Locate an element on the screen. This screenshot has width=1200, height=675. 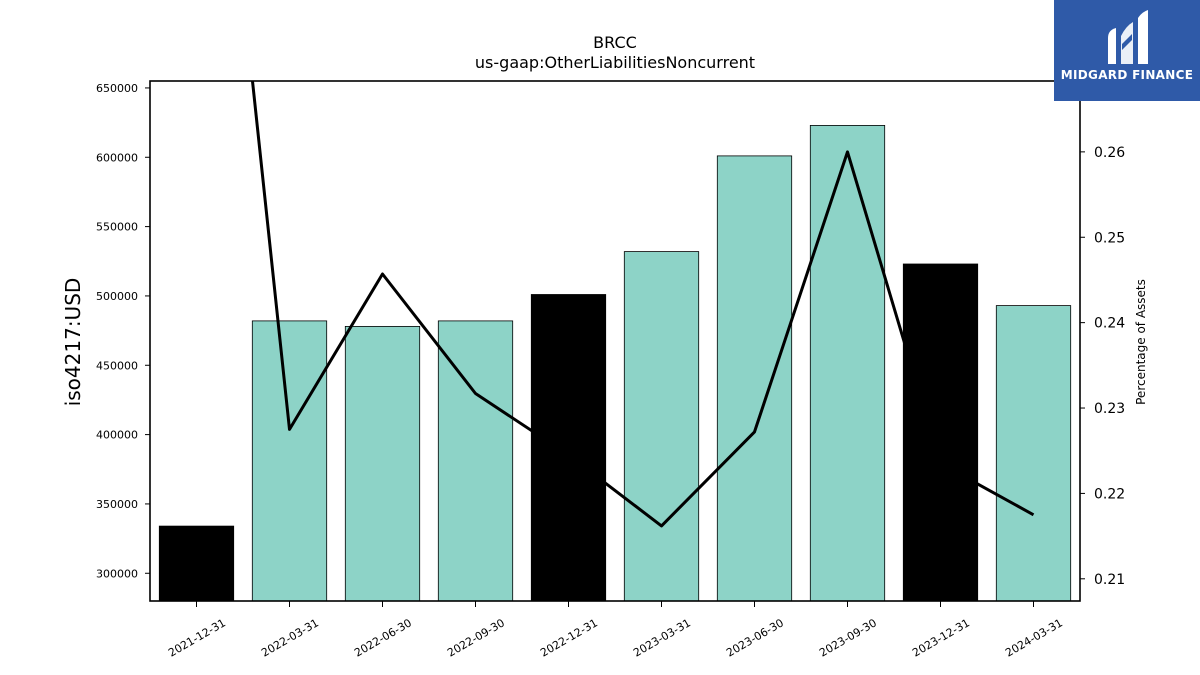
y-tick-label: 650000 is located at coordinates (117, 88).